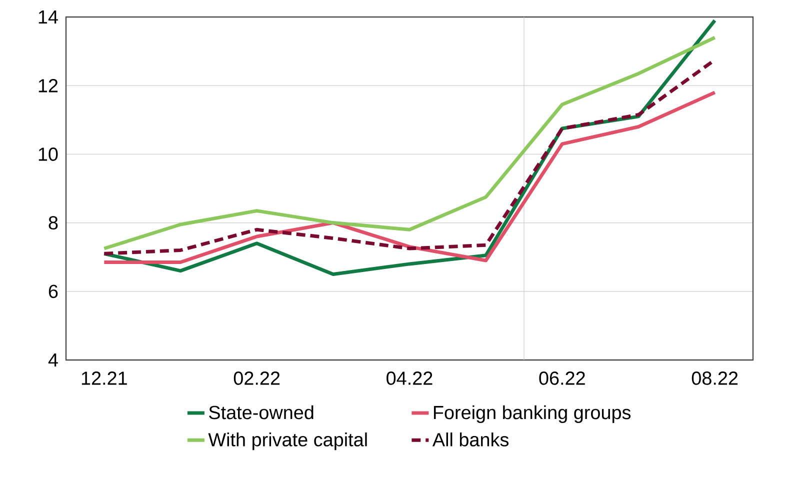  What do you see at coordinates (53, 291) in the screenshot?
I see `y-tick-label: 6` at bounding box center [53, 291].